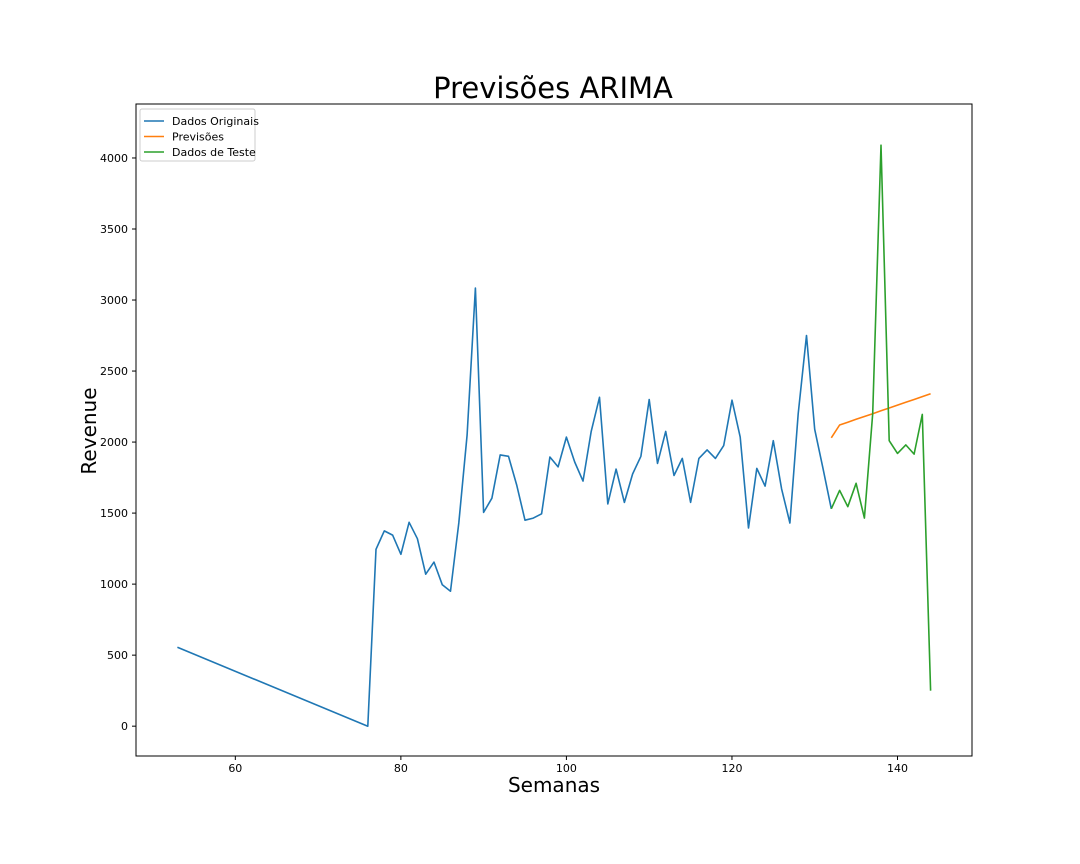  I want to click on x-axis: 60 80 100 120 140, so click(568, 765).